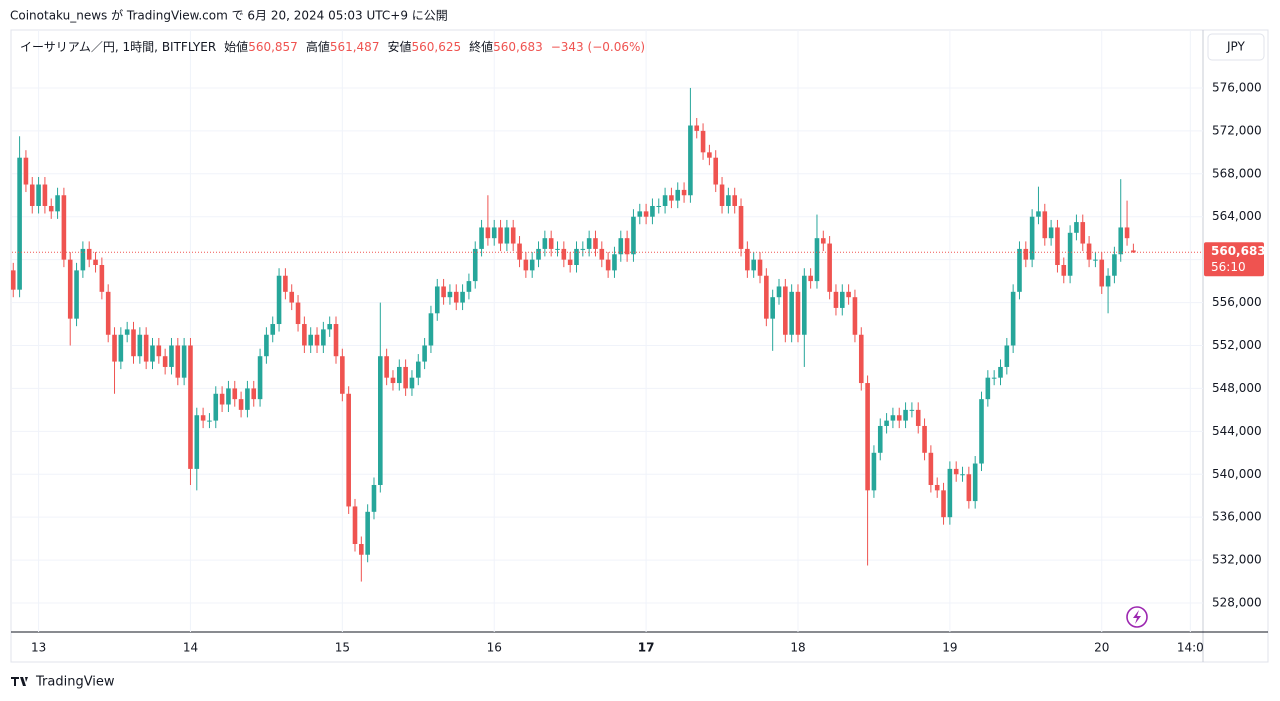 This screenshot has height=701, width=1280. I want to click on x-tick-label: 14, so click(190, 648).